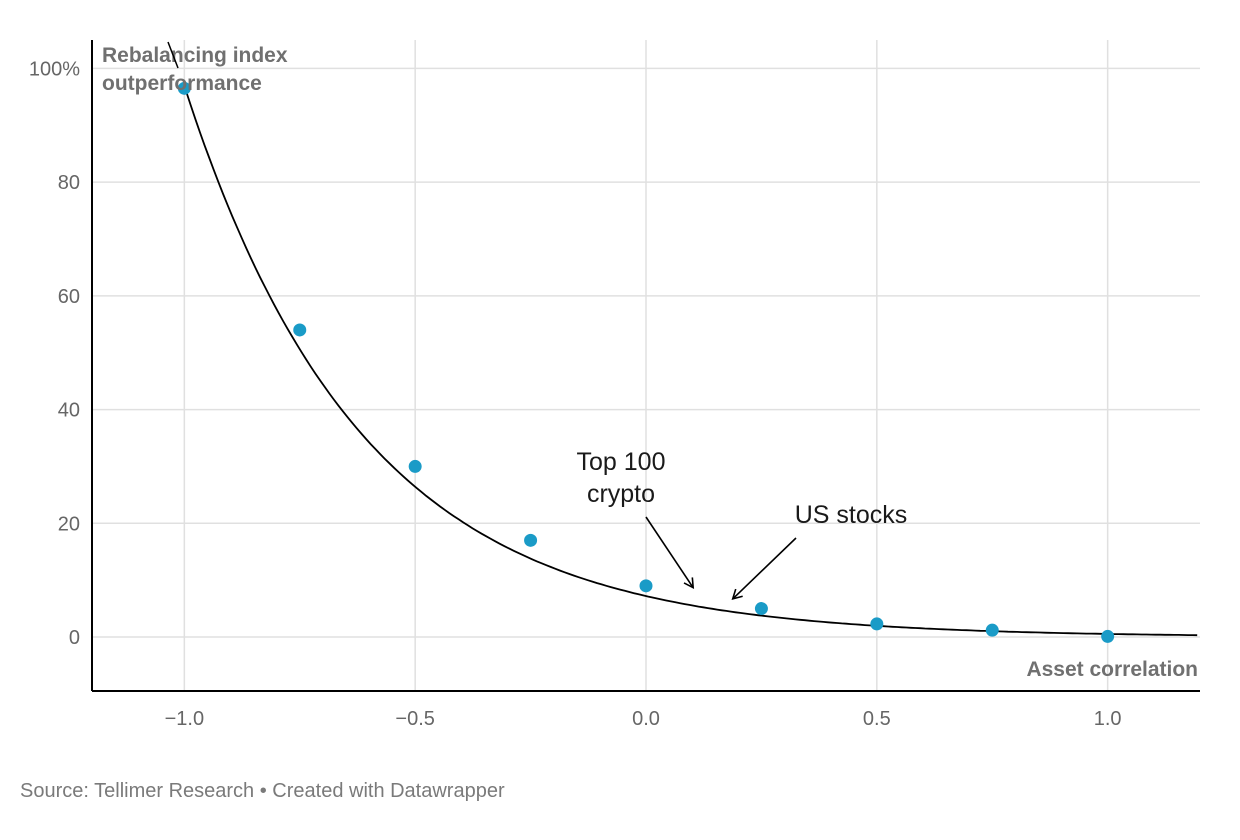 This screenshot has height=840, width=1240. I want to click on title-pointer-line, so click(173, 55).